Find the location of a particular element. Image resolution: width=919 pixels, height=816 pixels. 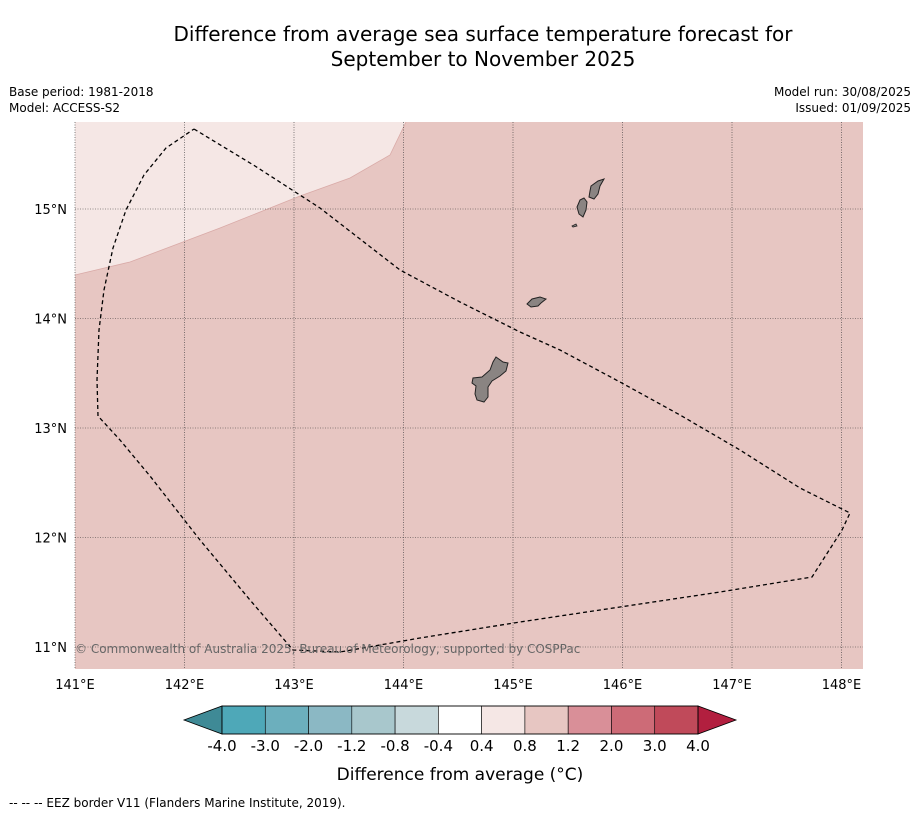

model-run-text: Model run: 30/08/2025 is located at coordinates (842, 92).